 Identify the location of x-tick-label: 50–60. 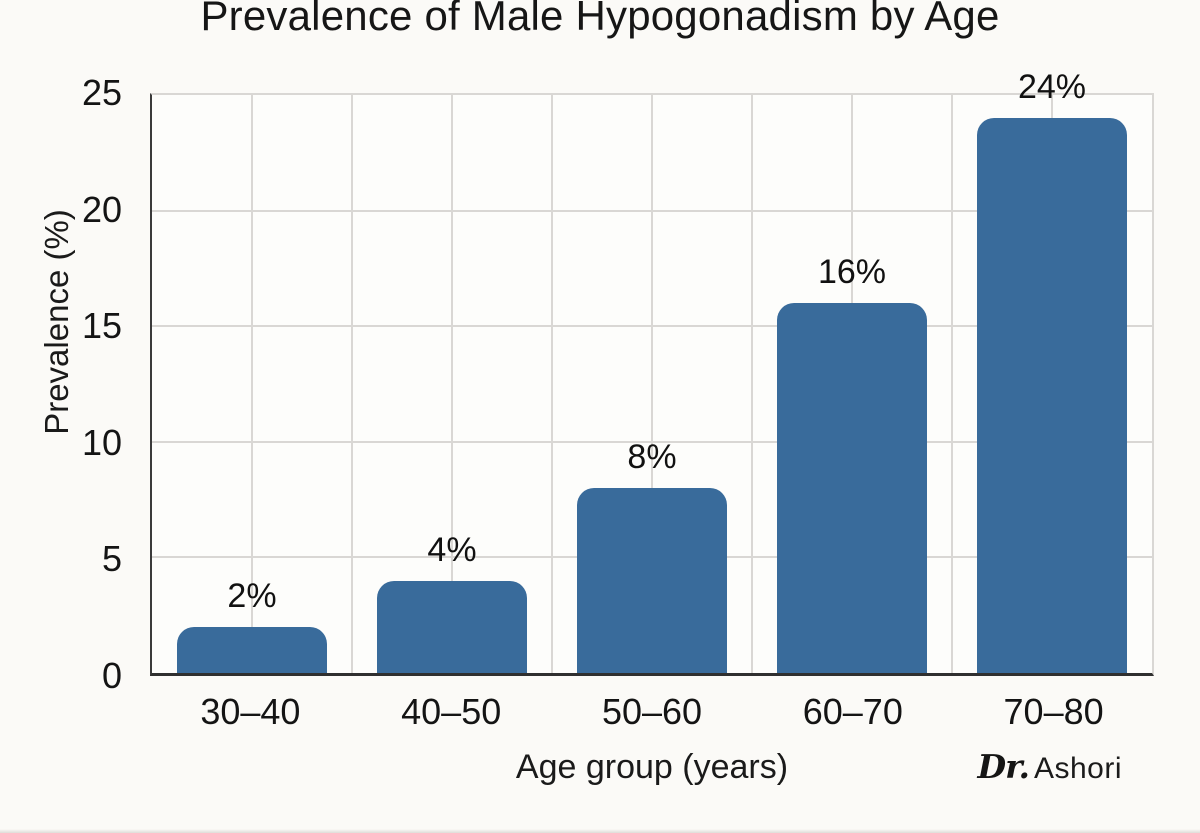
(652, 711).